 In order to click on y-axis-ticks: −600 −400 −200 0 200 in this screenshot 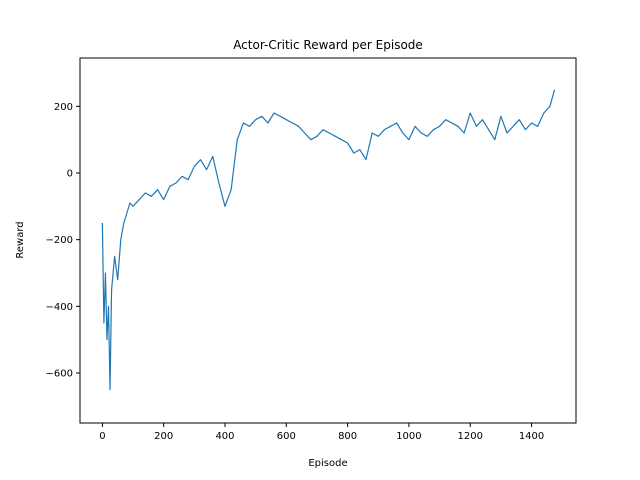, I will do `click(63, 241)`.